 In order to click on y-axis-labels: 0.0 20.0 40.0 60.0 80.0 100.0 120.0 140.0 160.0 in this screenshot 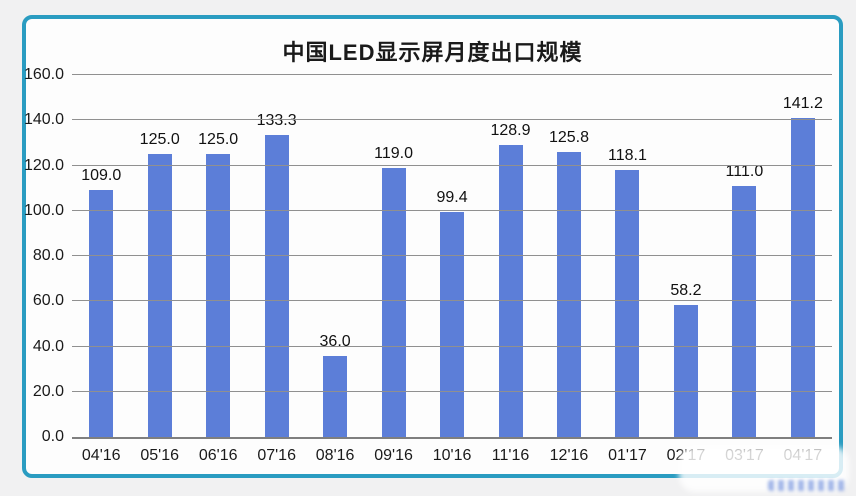, I will do `click(45, 255)`.